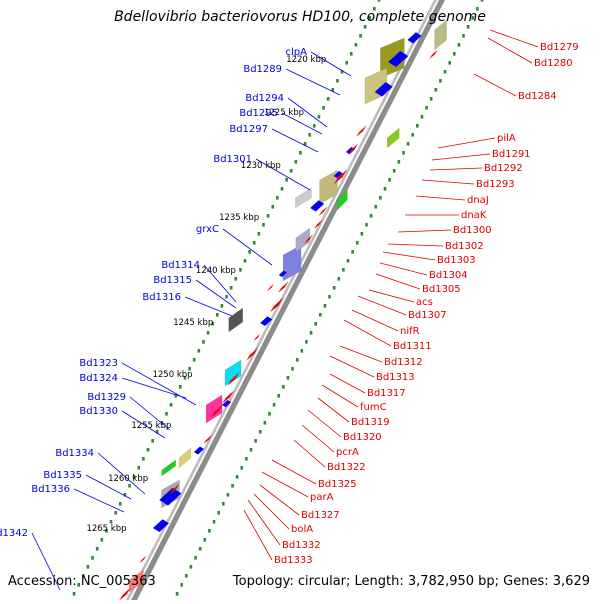 The width and height of the screenshot is (600, 604). I want to click on kbp-tick-label: 1225 kbp, so click(284, 113).